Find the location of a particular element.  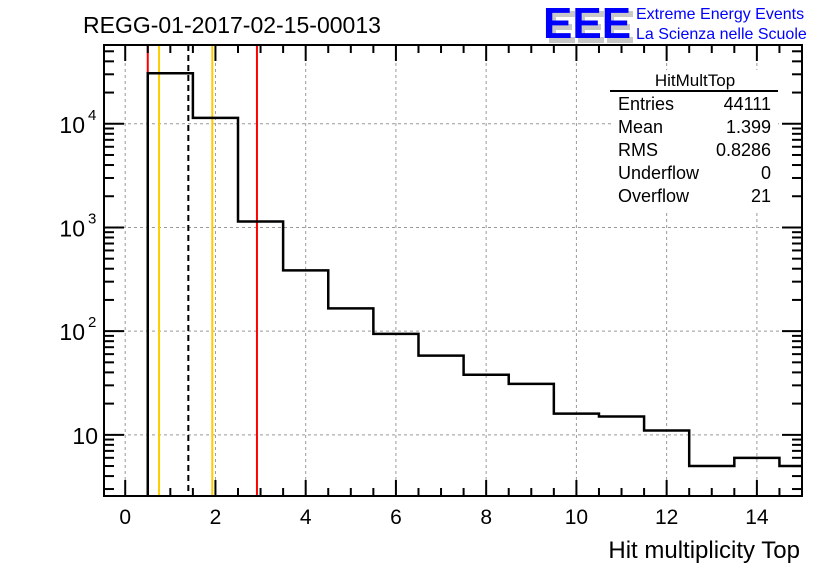

stats-label: Overflow is located at coordinates (654, 196).